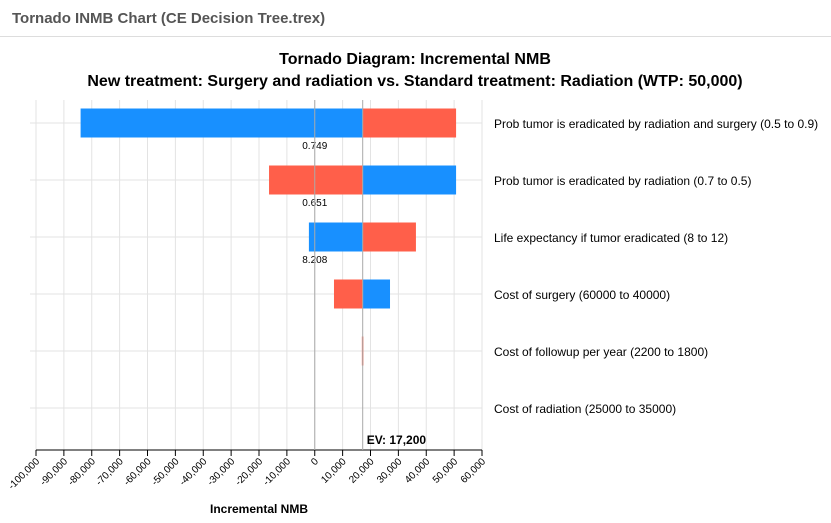 The width and height of the screenshot is (831, 523). I want to click on ev-label: EV: 17,200, so click(397, 440).